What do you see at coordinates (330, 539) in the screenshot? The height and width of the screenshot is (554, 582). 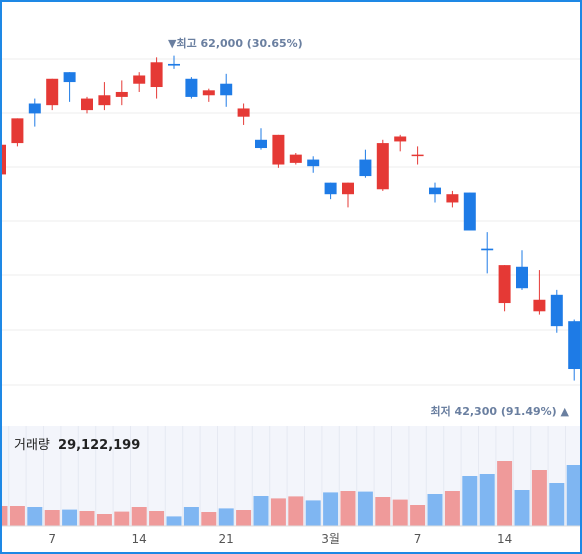 I see `x-tick-label: 3월` at bounding box center [330, 539].